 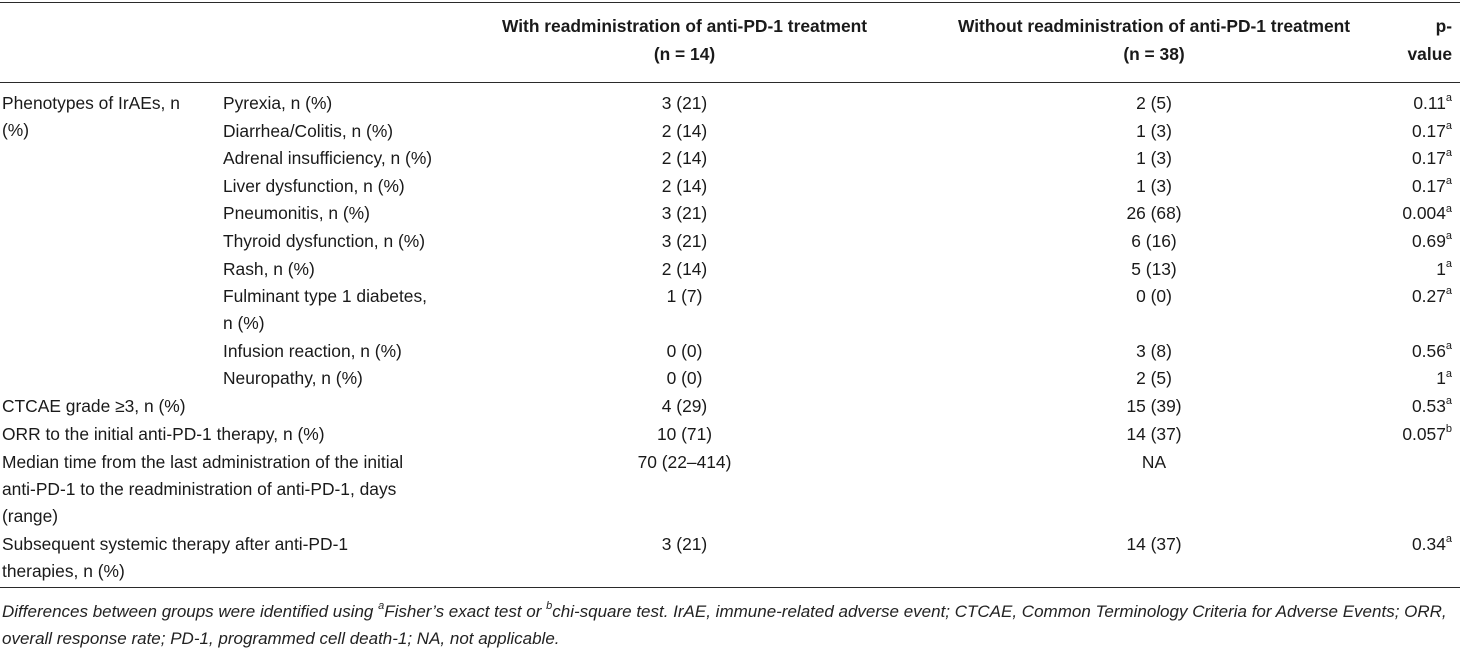 What do you see at coordinates (1154, 268) in the screenshot?
I see `without-readministration-value: 5 (13)` at bounding box center [1154, 268].